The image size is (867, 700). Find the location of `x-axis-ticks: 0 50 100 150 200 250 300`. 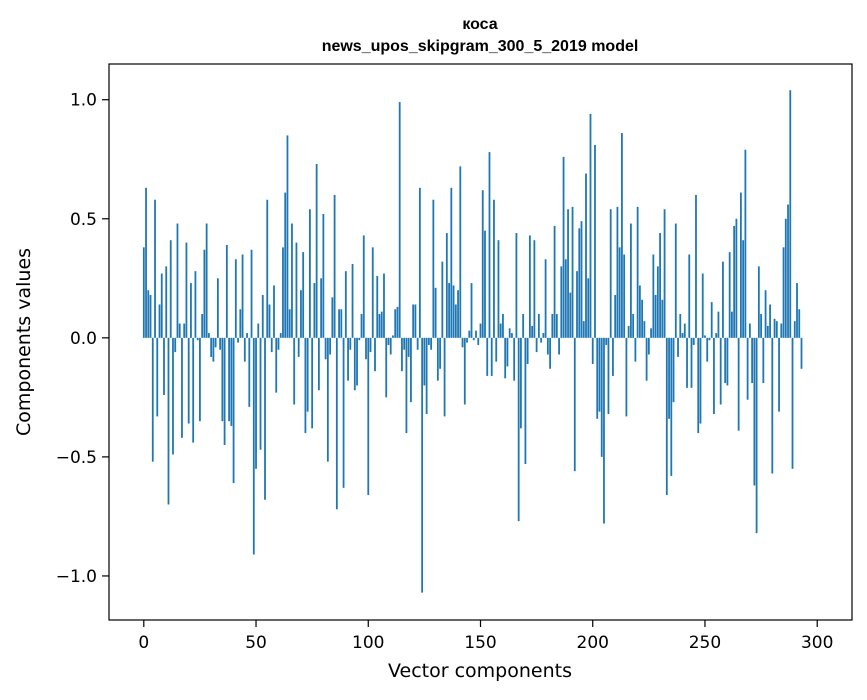

x-axis-ticks: 0 50 100 150 200 250 300 is located at coordinates (485, 636).